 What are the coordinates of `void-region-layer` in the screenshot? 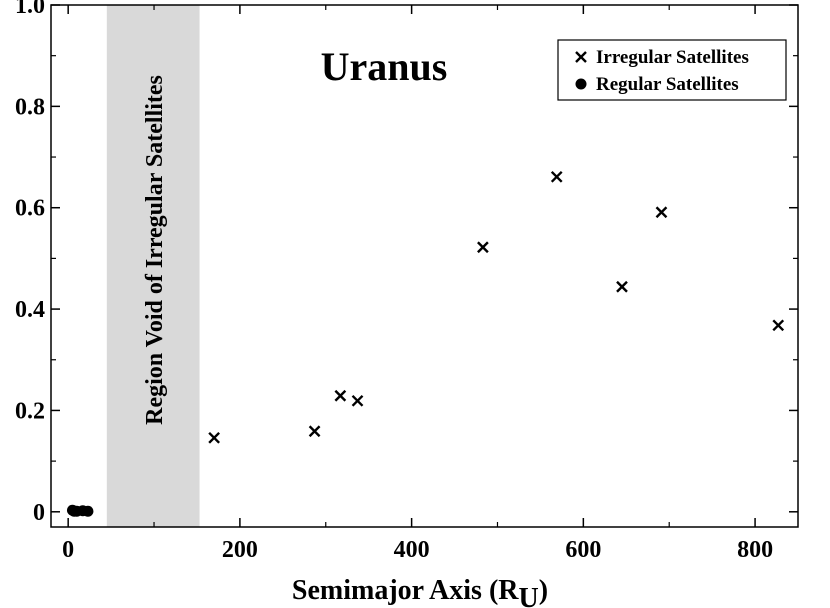 It's located at (153, 266).